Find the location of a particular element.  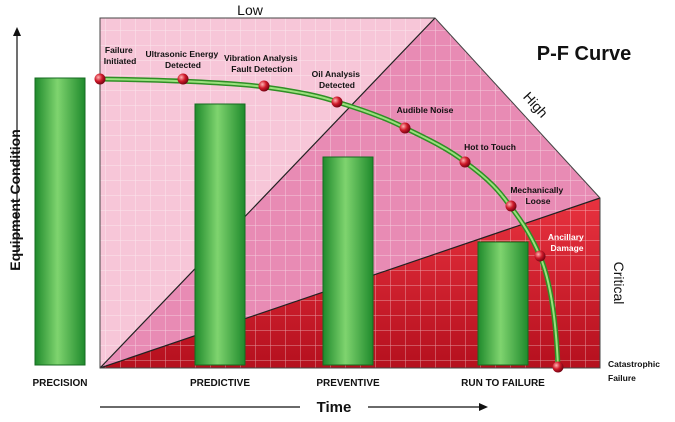

bar-preventive is located at coordinates (348, 261).